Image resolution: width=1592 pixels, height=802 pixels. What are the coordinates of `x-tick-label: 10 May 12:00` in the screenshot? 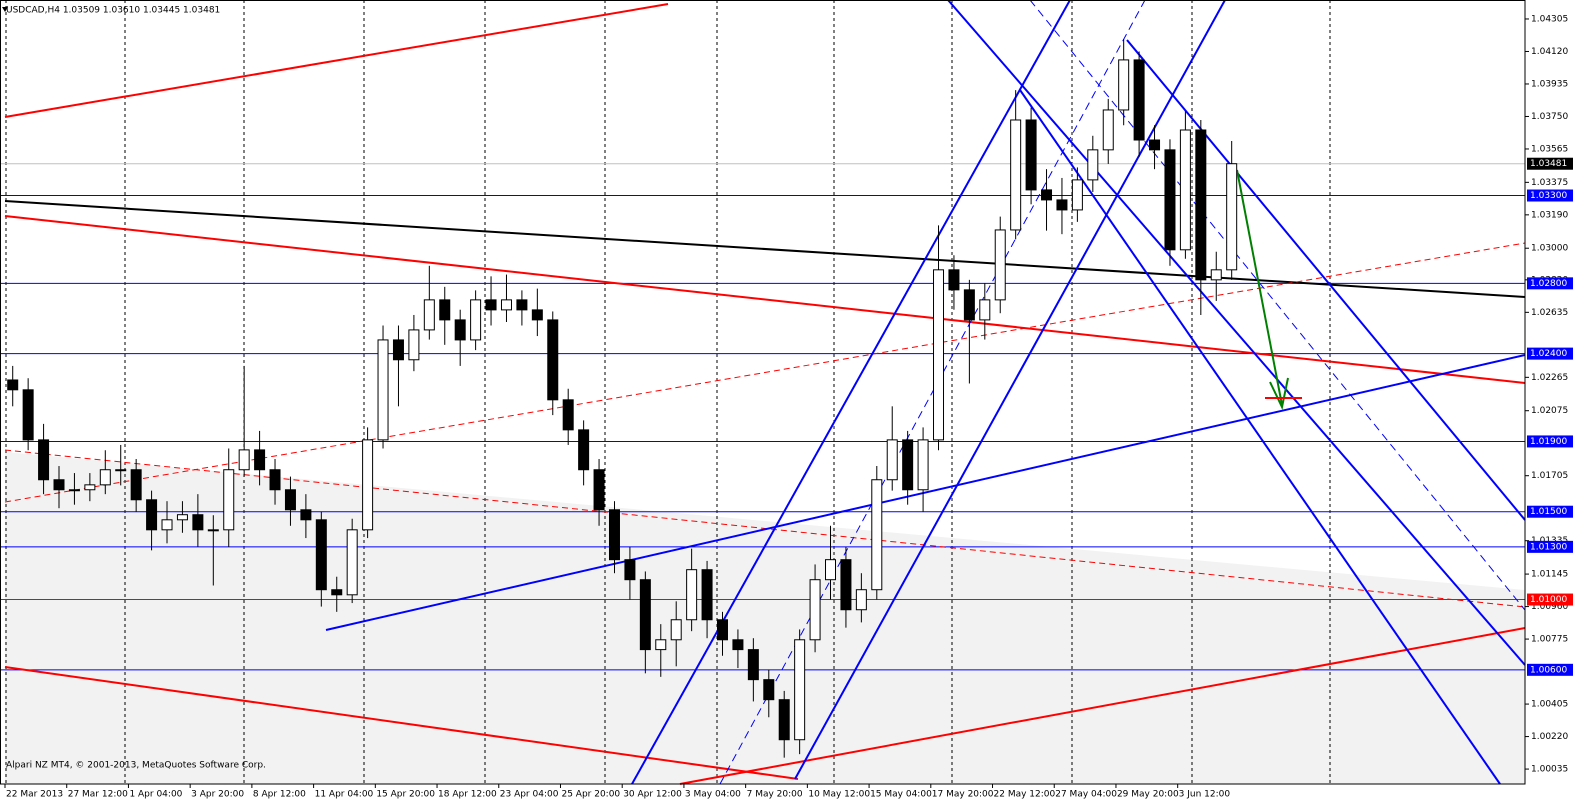 It's located at (839, 795).